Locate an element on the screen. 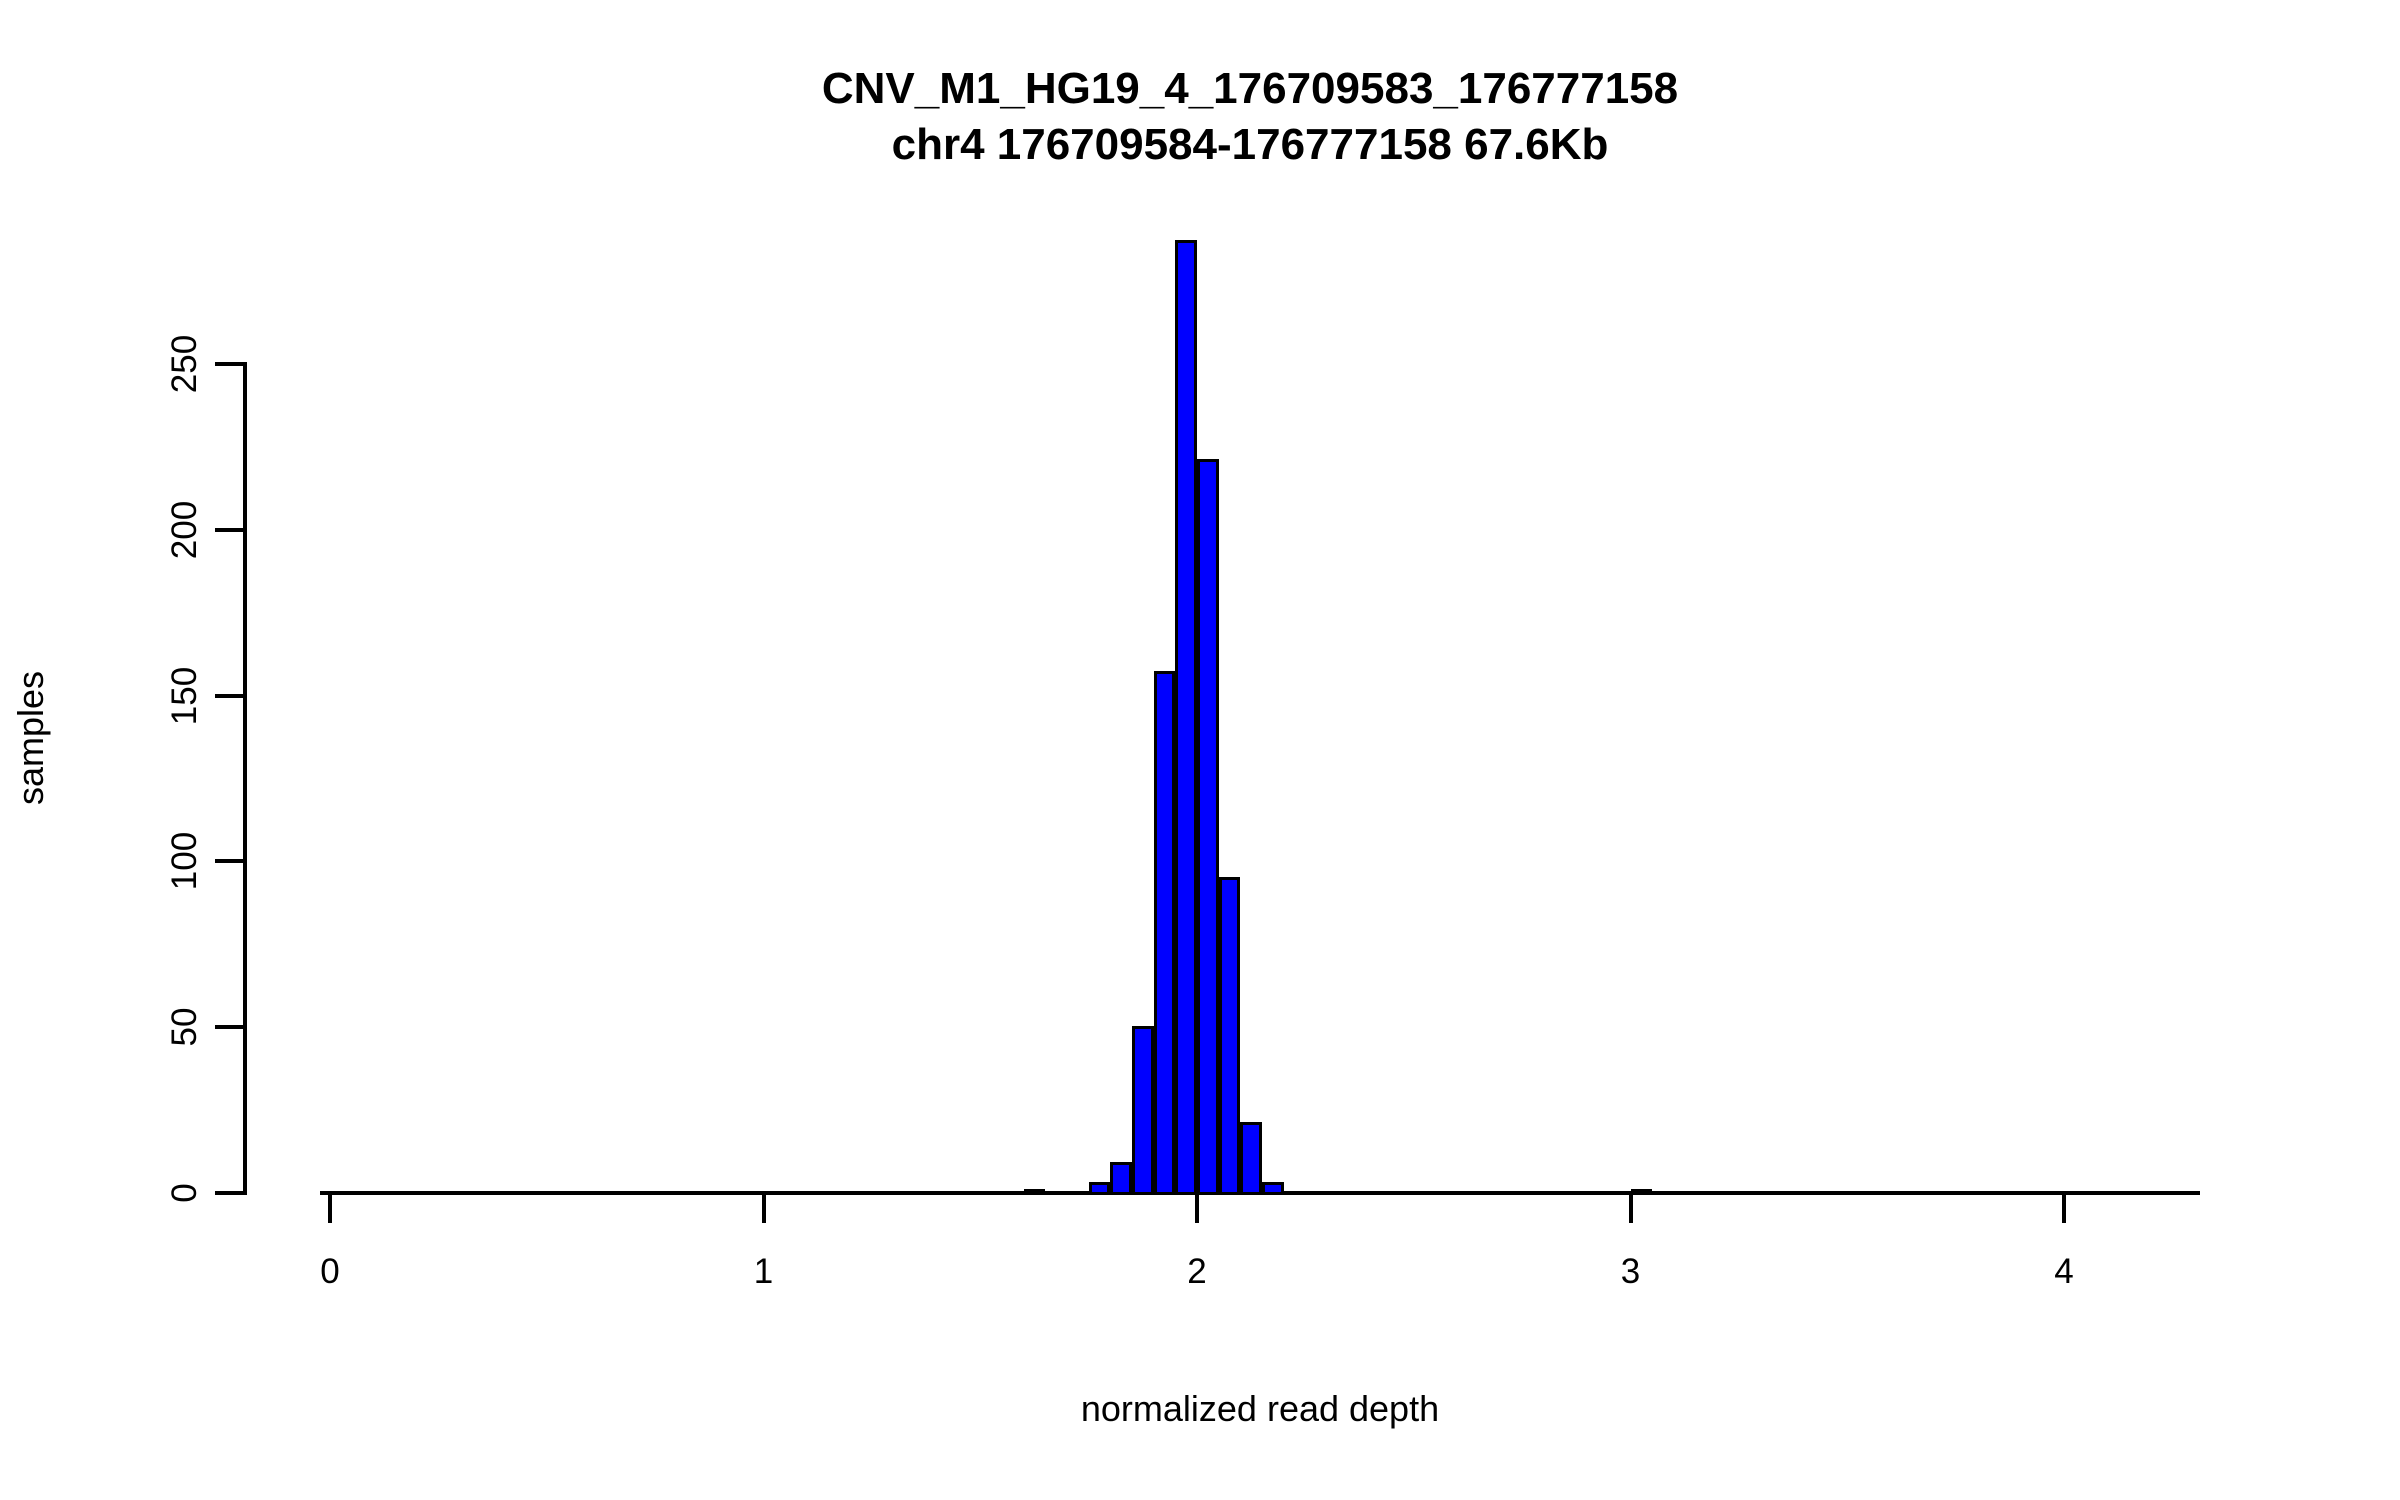 This screenshot has width=2400, height=1500. y-axis-tick-label: 200 is located at coordinates (184, 529).